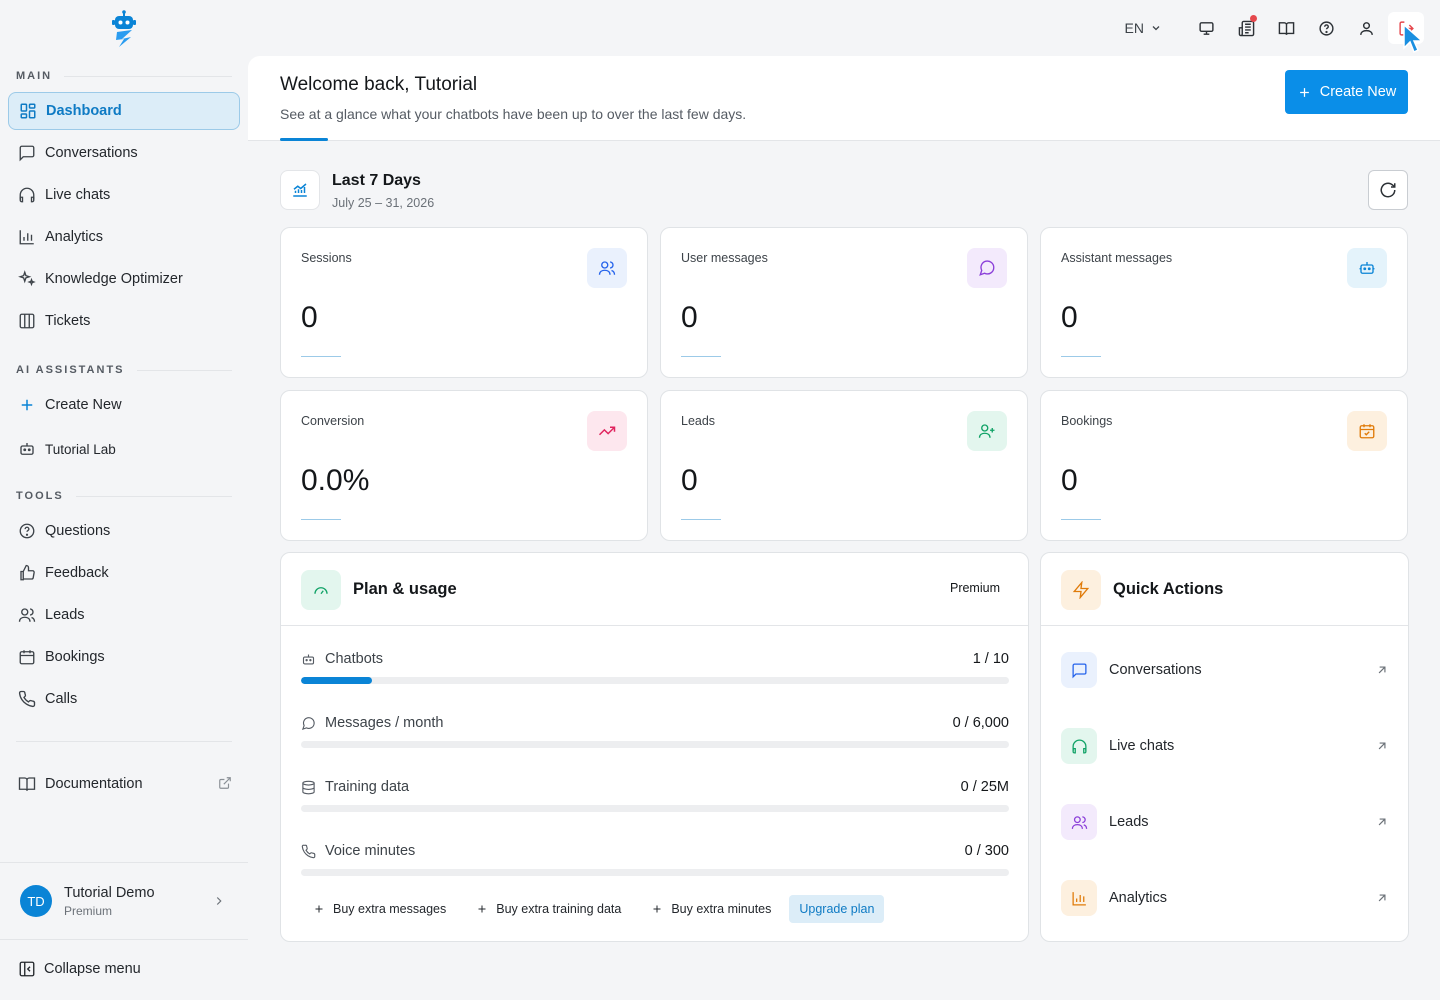 This screenshot has height=1000, width=1440. What do you see at coordinates (92, 969) in the screenshot?
I see `collapse-menu-label: Collapse menu` at bounding box center [92, 969].